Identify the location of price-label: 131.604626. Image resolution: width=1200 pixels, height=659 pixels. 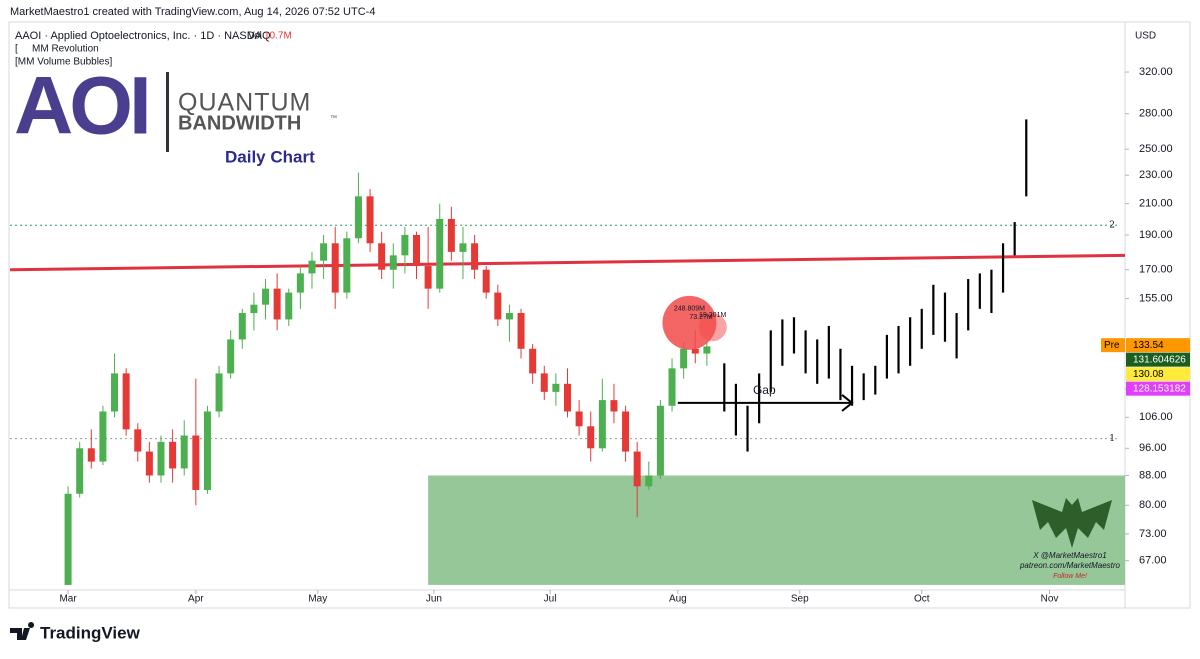
(1159, 359).